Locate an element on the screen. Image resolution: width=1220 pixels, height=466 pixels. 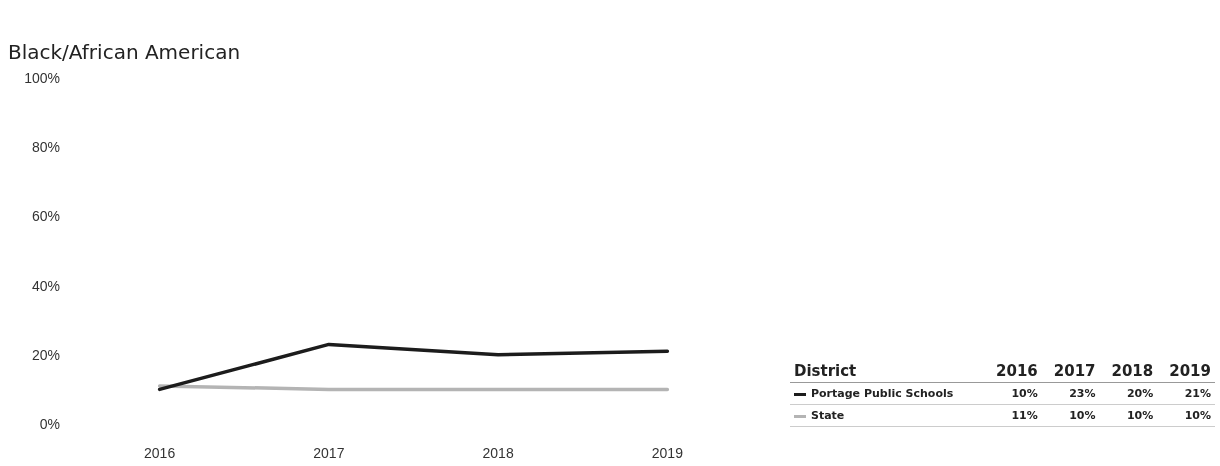
category-label: 2018 is located at coordinates (1132, 371).